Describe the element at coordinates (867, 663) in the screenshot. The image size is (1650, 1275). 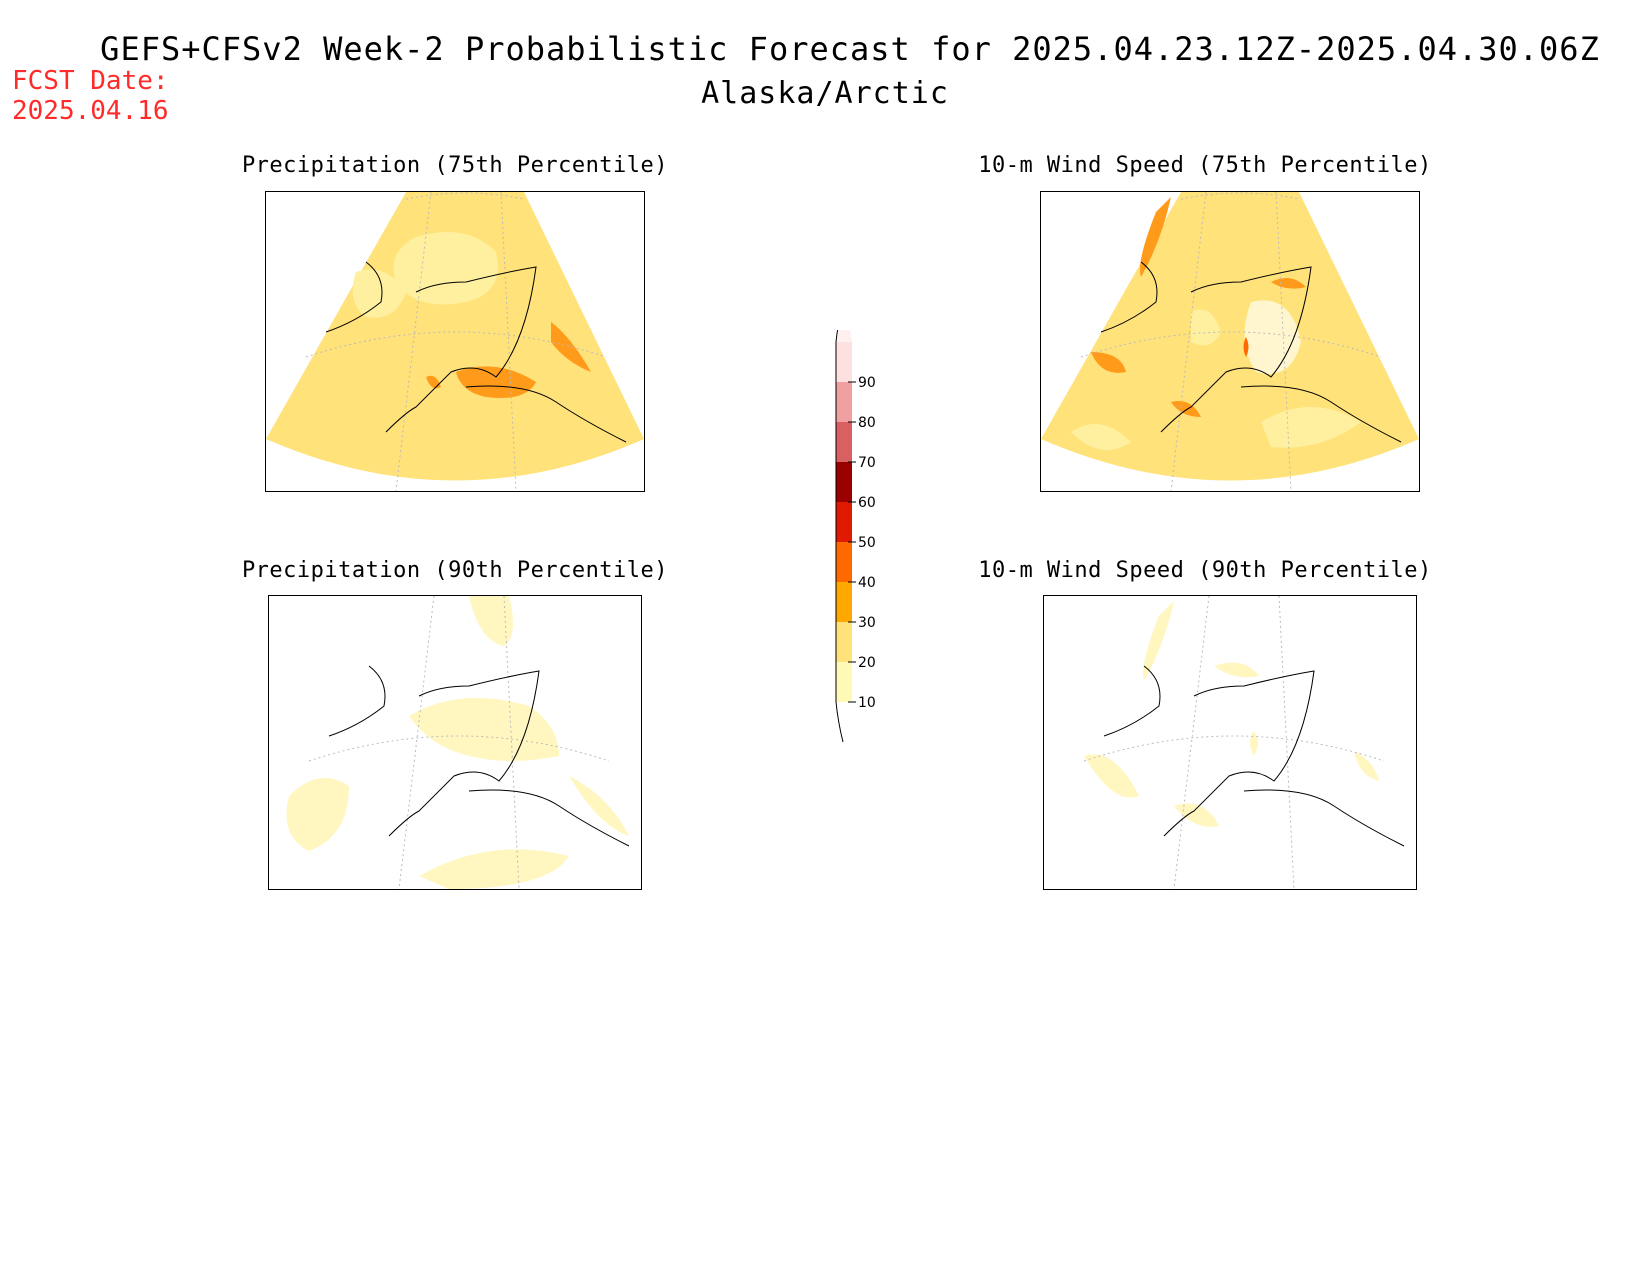
I see `colorbar-tick-label: 20` at that location.